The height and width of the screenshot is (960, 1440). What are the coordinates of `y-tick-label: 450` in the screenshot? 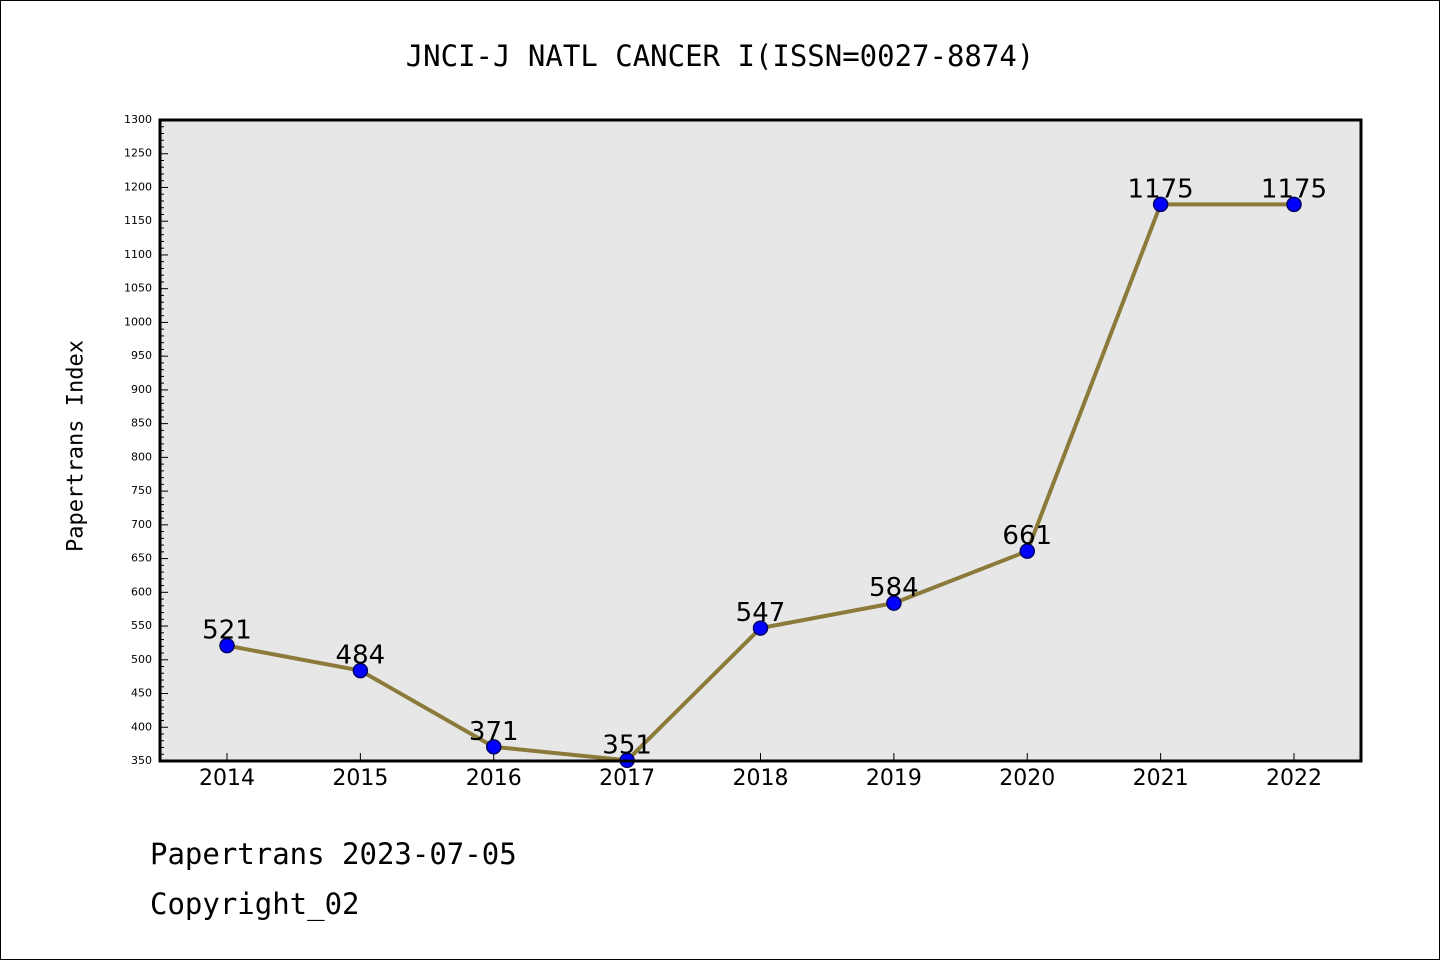 It's located at (141, 693).